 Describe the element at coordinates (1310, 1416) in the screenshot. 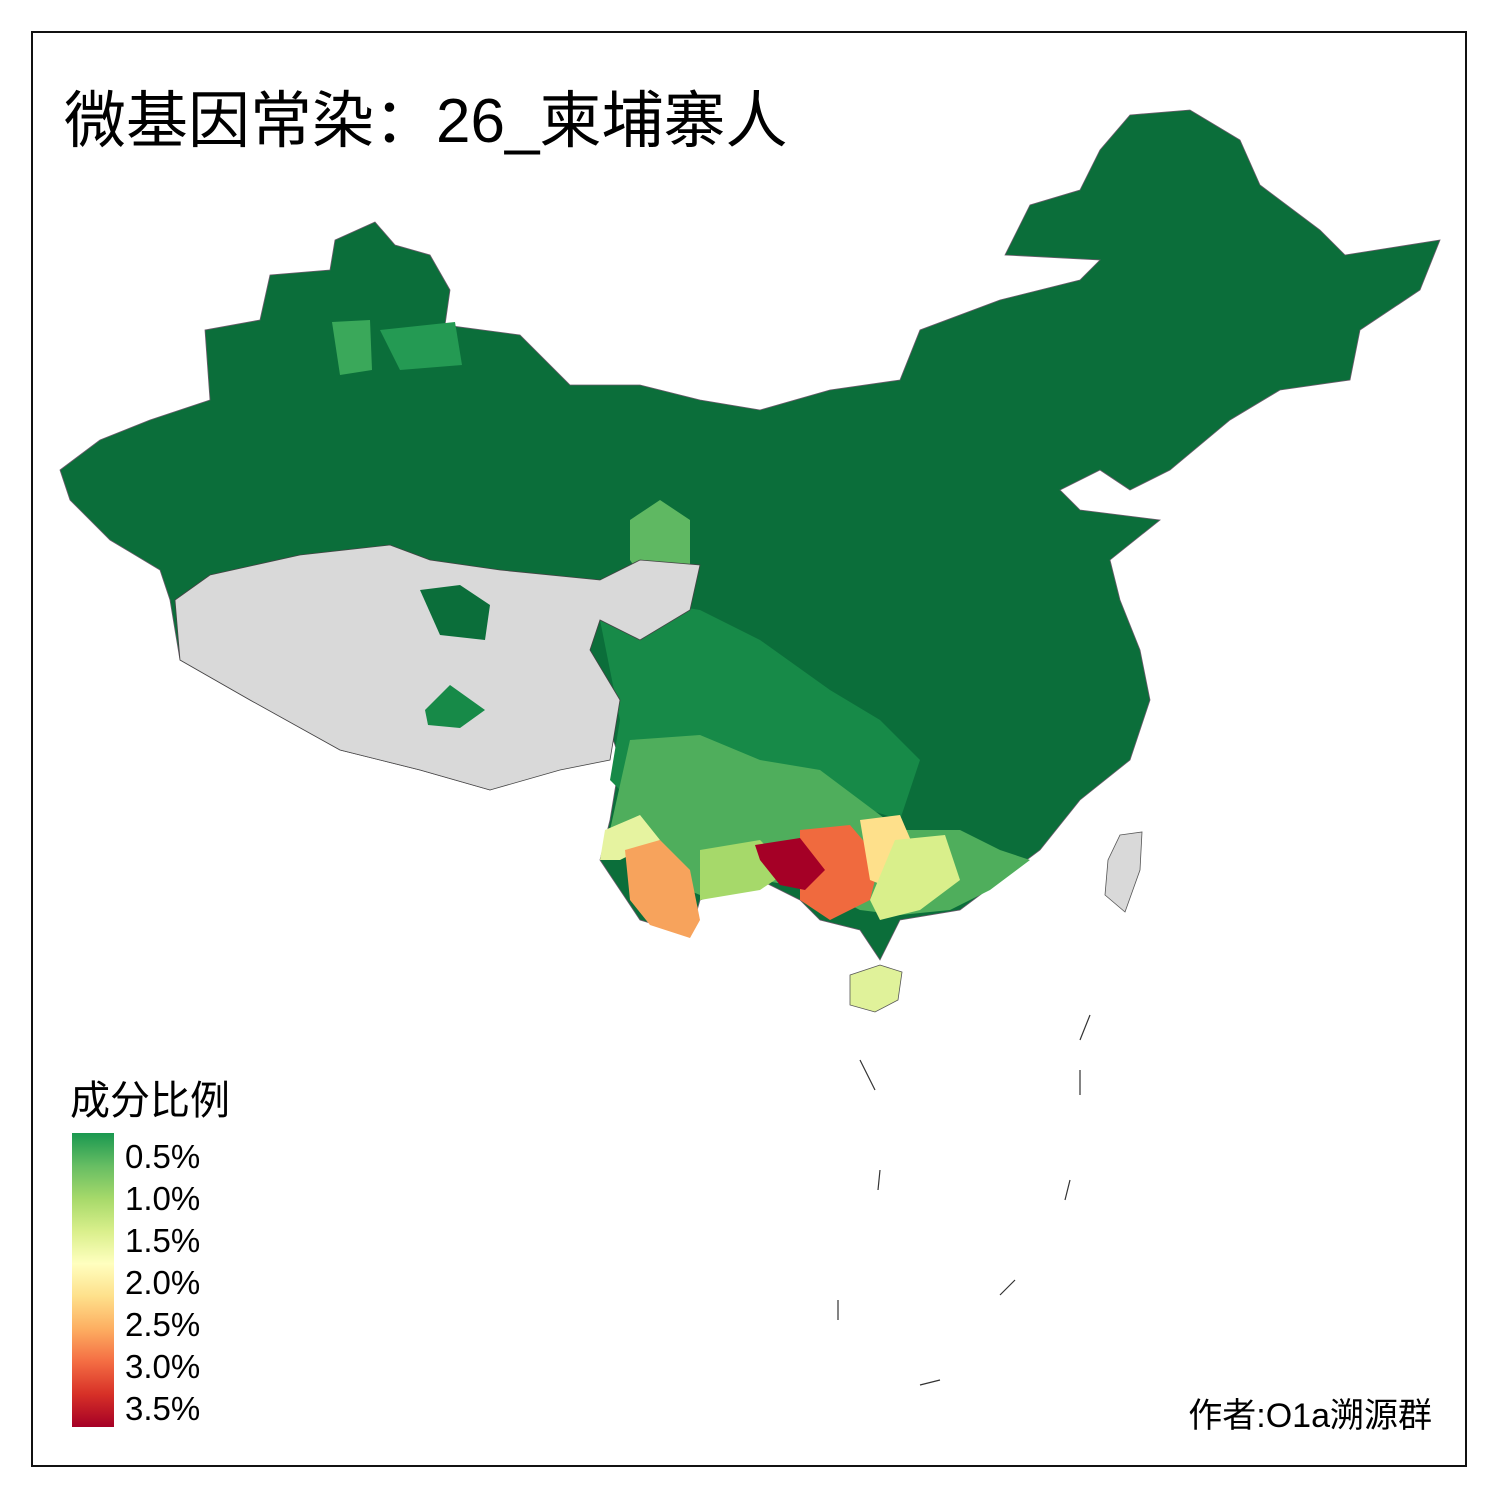

I see `author-credit: 作者:O1a溯源群` at that location.